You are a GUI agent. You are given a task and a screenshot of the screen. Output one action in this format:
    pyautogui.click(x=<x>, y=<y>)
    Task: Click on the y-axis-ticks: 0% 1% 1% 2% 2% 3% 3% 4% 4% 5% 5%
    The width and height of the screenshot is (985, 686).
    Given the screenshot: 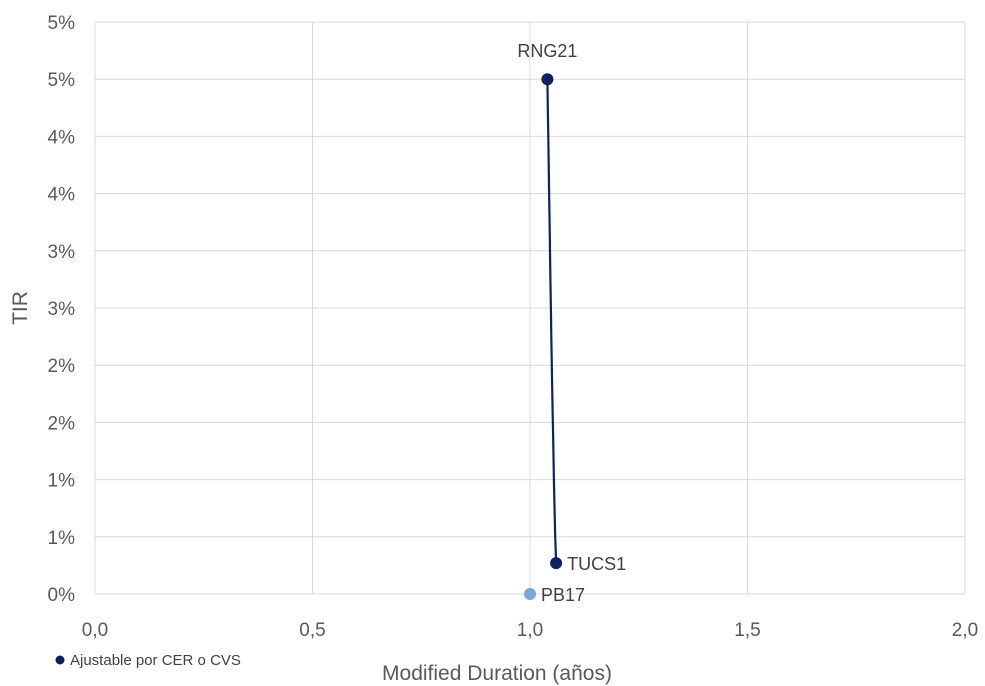 What is the action you would take?
    pyautogui.click(x=62, y=309)
    